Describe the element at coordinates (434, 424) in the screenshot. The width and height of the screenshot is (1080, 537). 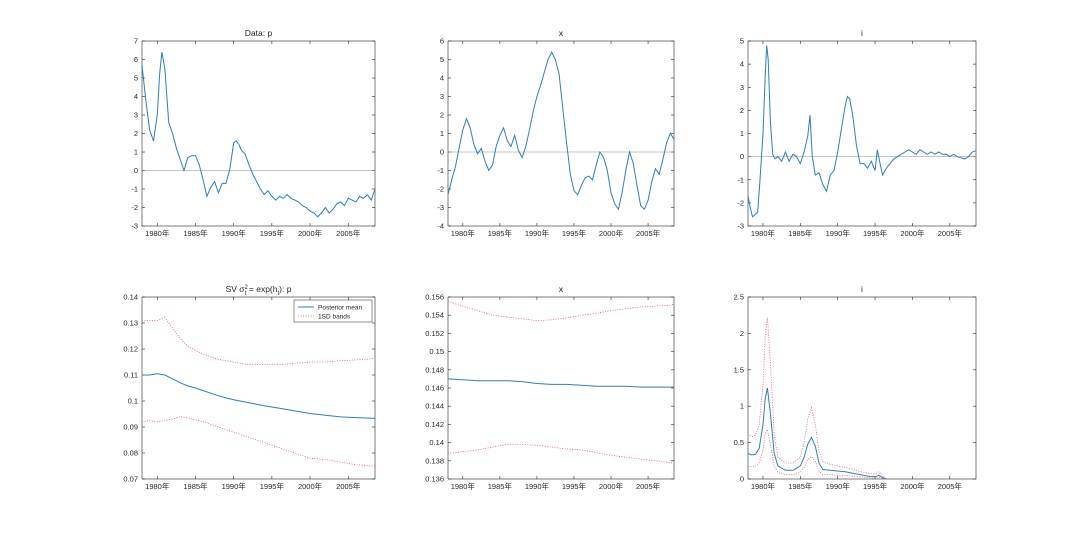
I see `y-tick-label: 0.142` at that location.